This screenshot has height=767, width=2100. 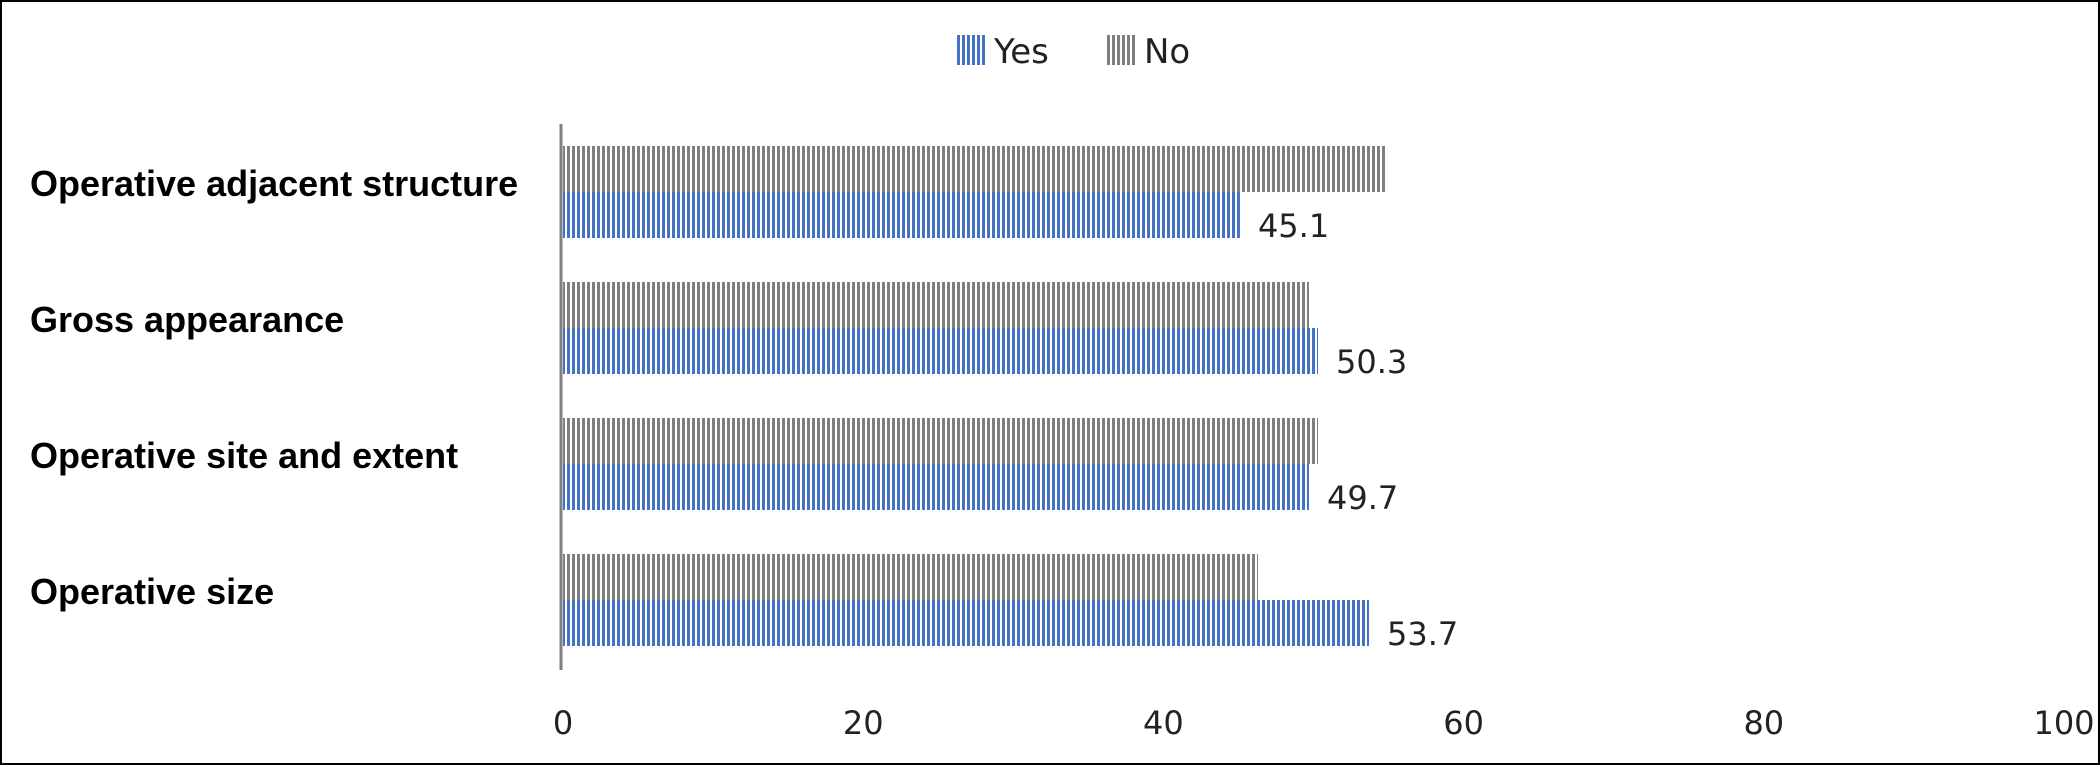 What do you see at coordinates (1073, 52) in the screenshot?
I see `legend: Yes No` at bounding box center [1073, 52].